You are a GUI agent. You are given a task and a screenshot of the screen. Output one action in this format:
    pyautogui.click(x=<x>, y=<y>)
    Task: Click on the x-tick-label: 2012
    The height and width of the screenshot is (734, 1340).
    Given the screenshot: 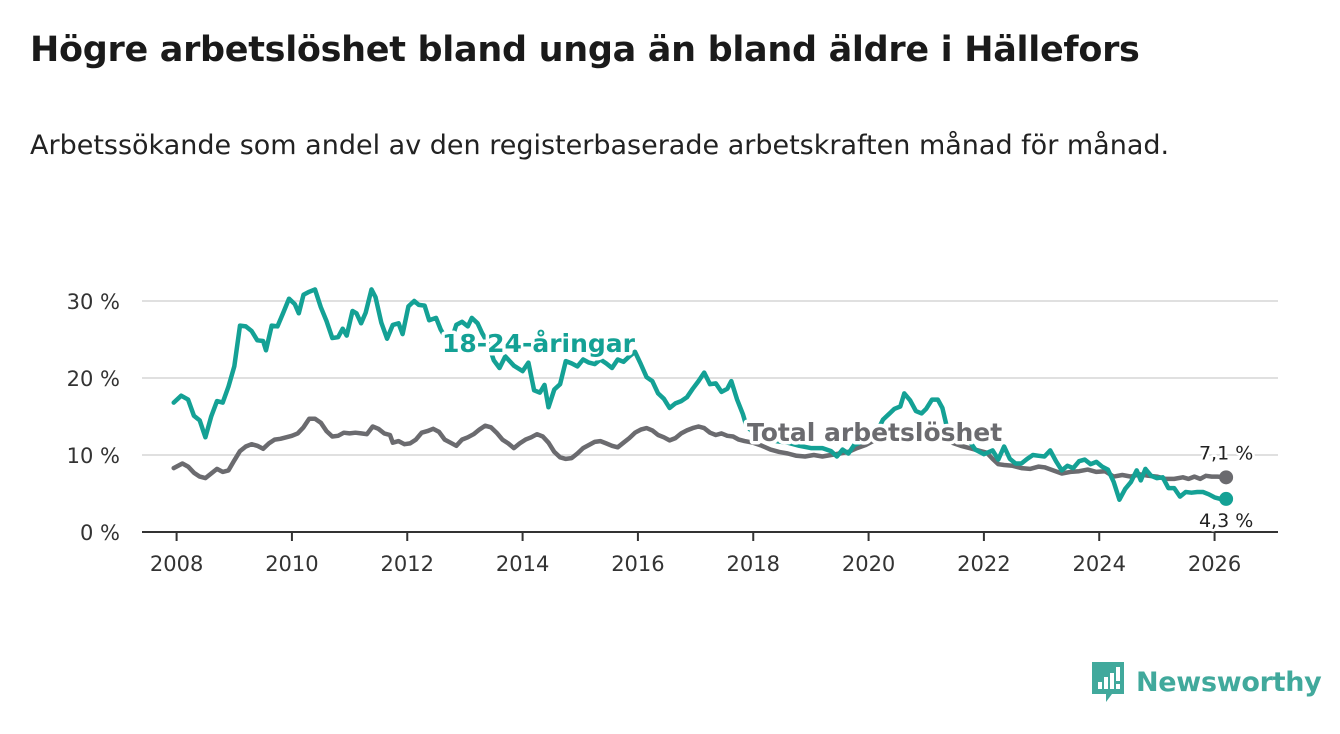 What is the action you would take?
    pyautogui.click(x=407, y=564)
    